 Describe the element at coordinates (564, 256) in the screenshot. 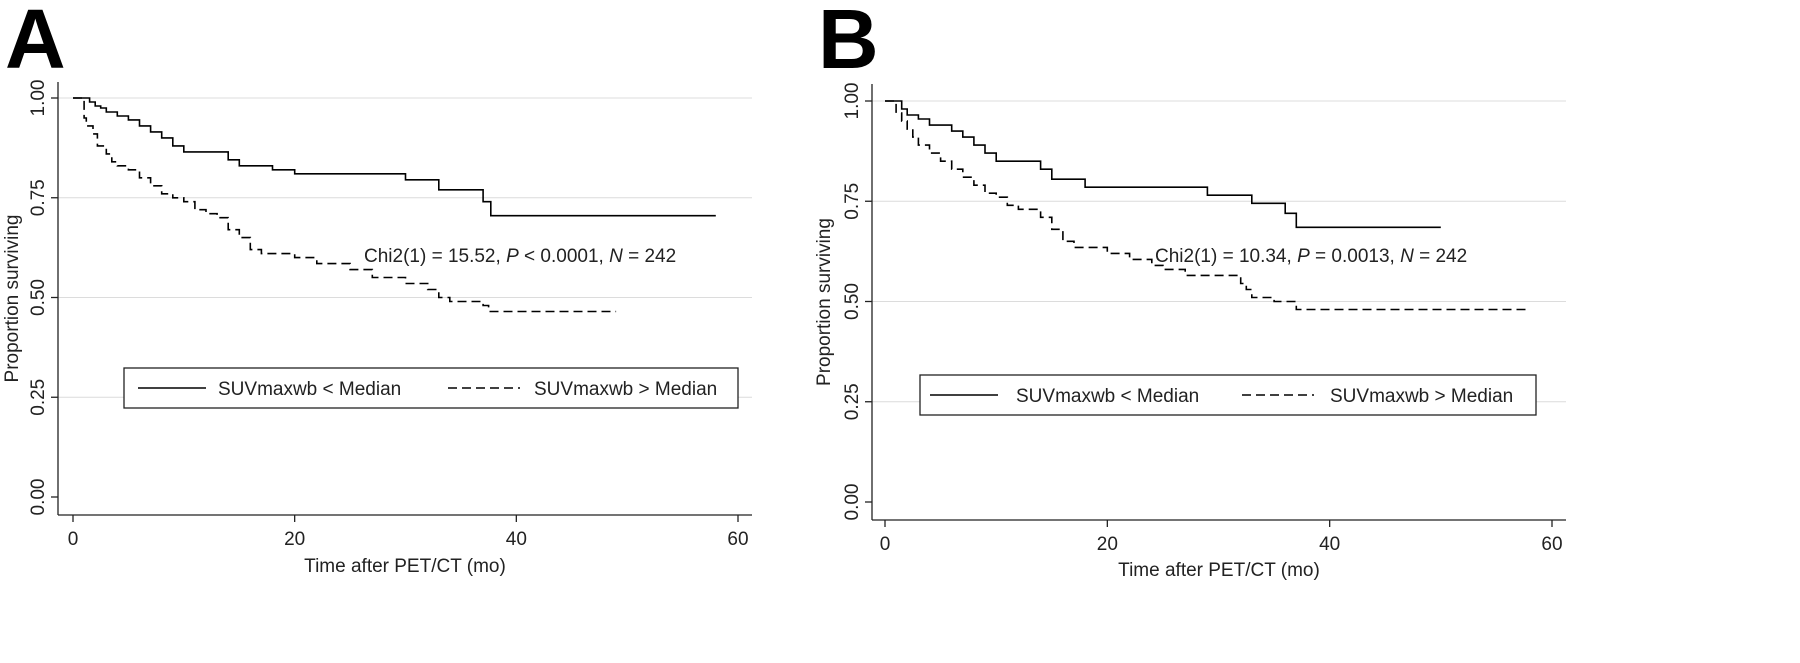

I see `annotation-text: < 0.0001,` at that location.